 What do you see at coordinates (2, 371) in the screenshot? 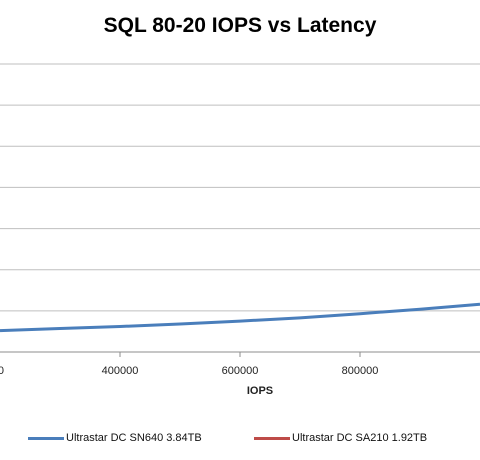
I see `x-tick-label-partial: 0` at bounding box center [2, 371].